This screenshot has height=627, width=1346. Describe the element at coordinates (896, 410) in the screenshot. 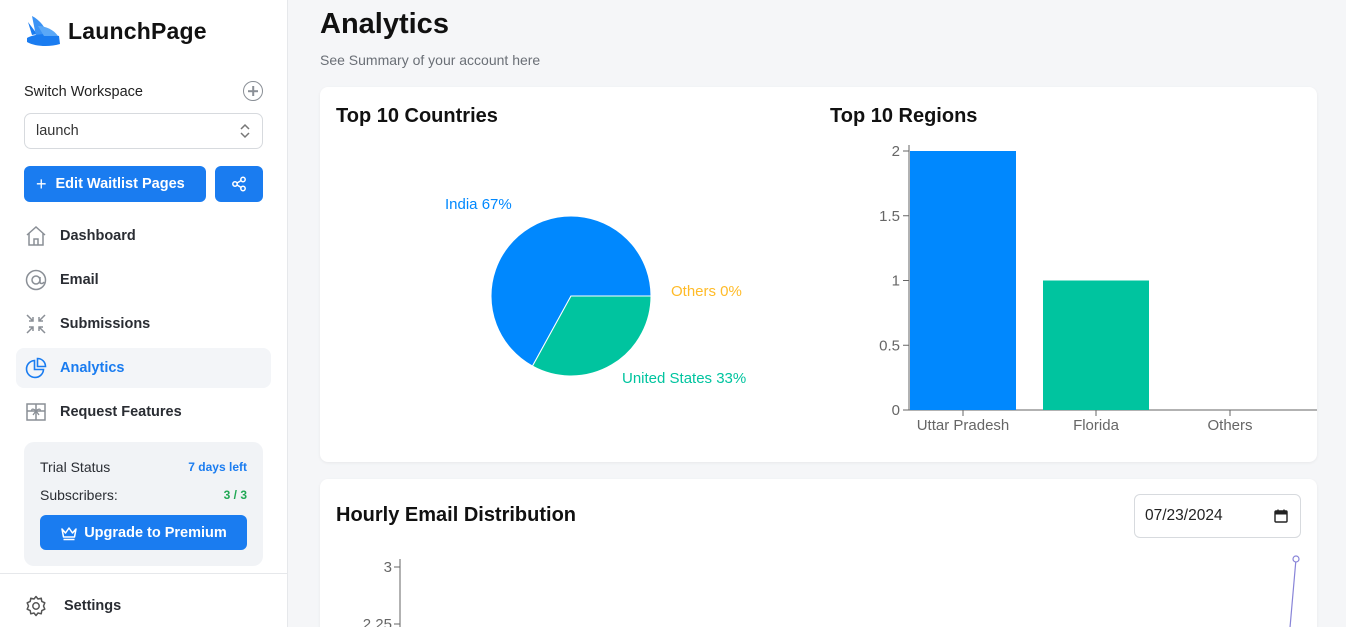

I see `y-tick-label: 0` at that location.